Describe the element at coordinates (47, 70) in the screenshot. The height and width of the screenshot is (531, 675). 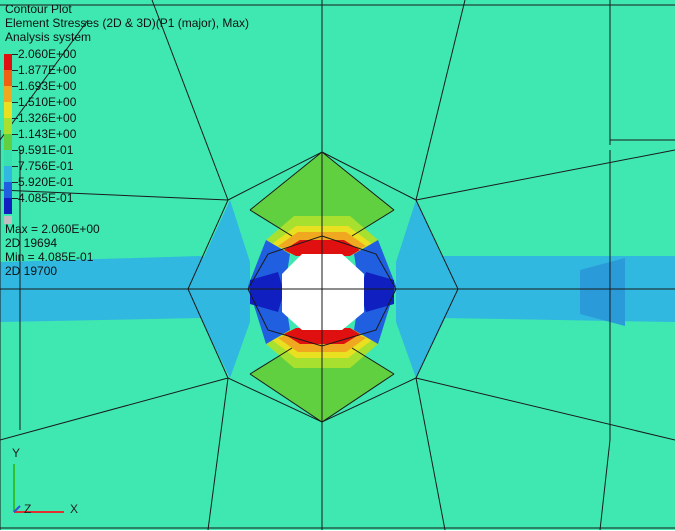
I see `legend-value: 1.877E+00` at that location.